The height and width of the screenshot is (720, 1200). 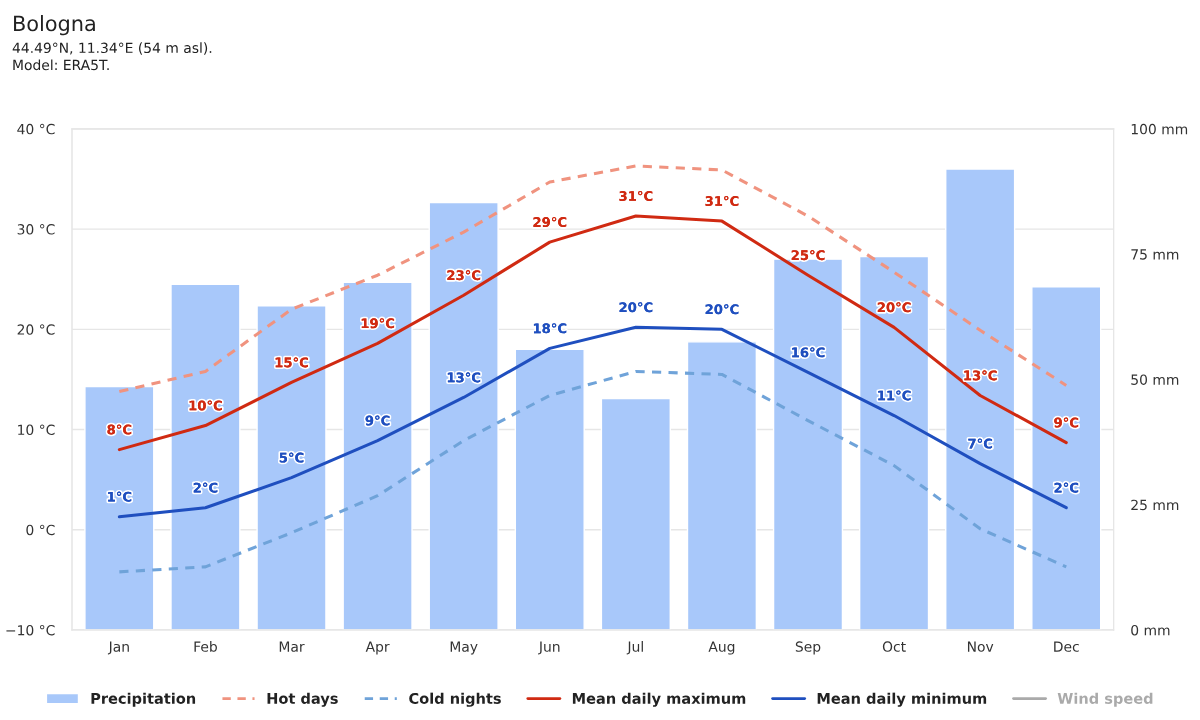 What do you see at coordinates (808, 352) in the screenshot?
I see `data-label: 16°C` at bounding box center [808, 352].